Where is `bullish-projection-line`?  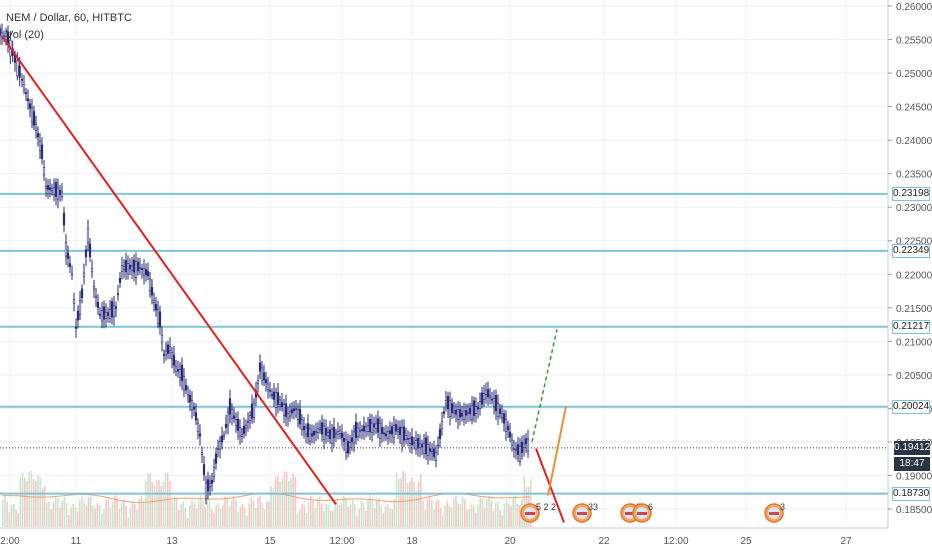 bullish-projection-line is located at coordinates (544, 386).